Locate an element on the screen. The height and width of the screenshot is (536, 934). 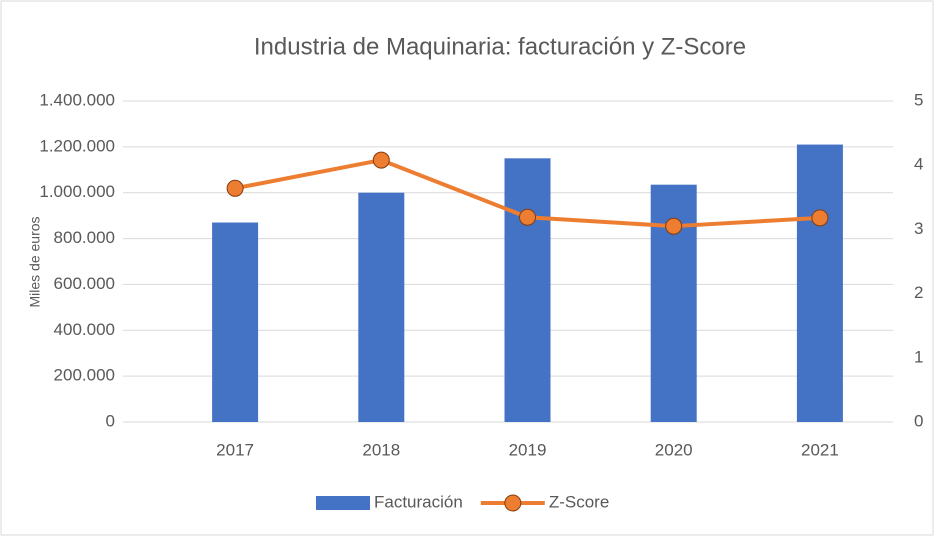
y2-tick-label: 1 is located at coordinates (918, 356).